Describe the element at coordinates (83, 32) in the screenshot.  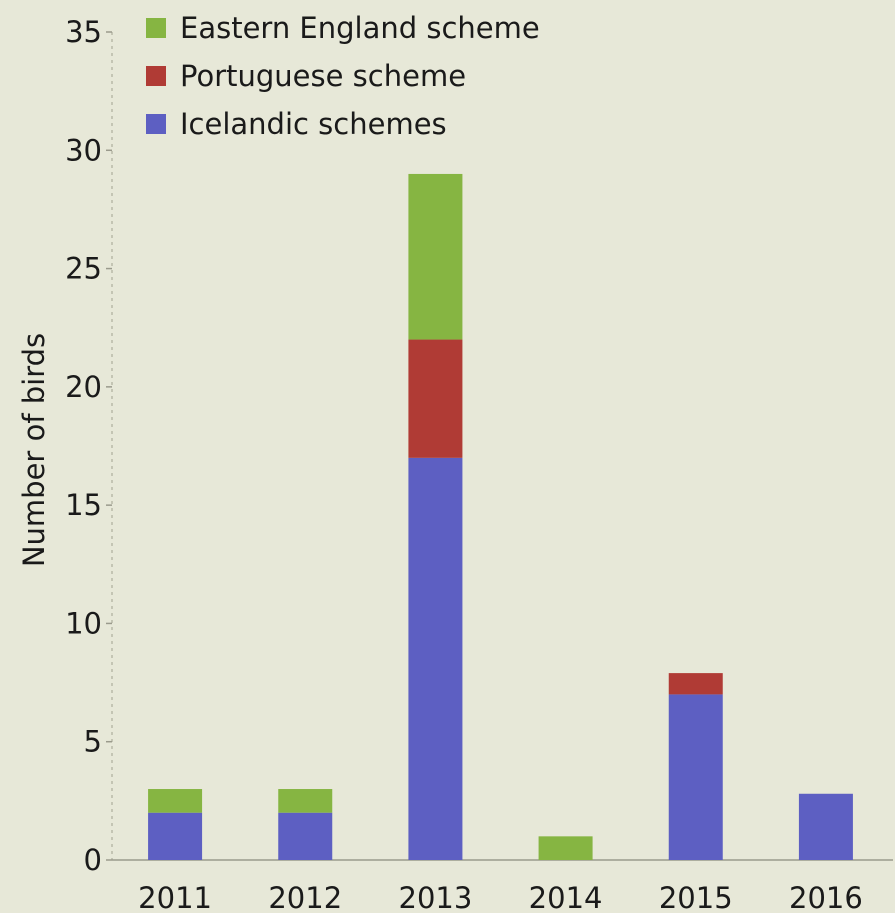
I see `y-tick-label: 35` at that location.